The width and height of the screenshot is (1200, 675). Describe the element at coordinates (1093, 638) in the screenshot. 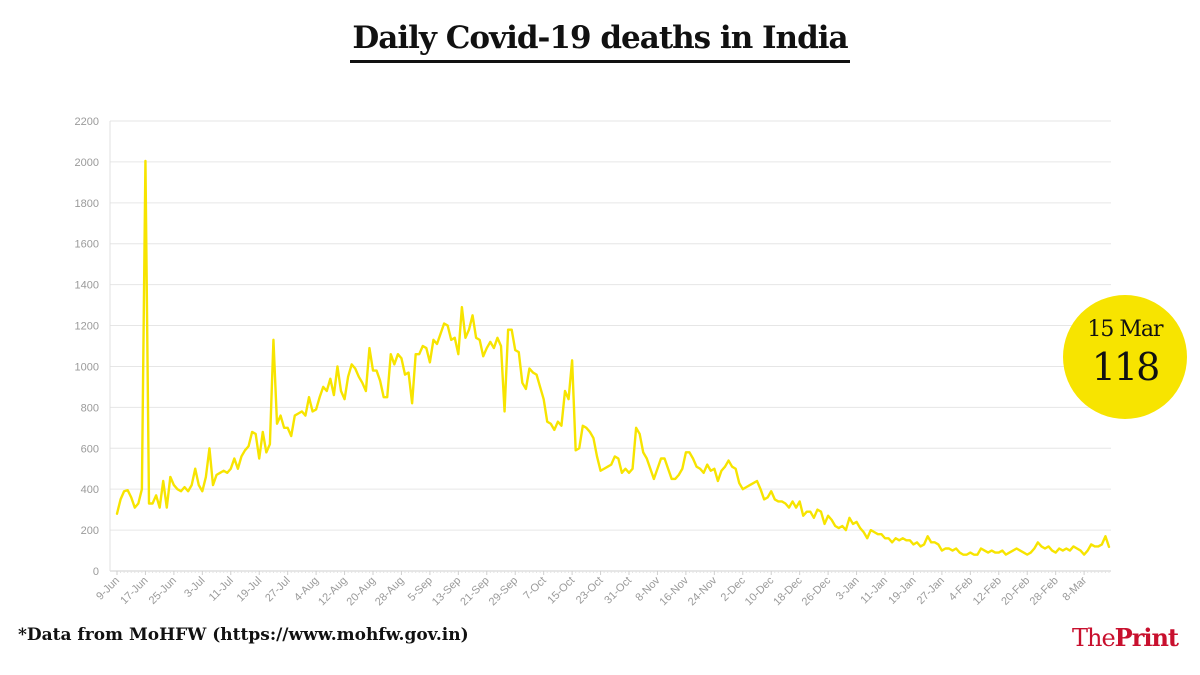

I see `brand-logo-part1: The` at that location.